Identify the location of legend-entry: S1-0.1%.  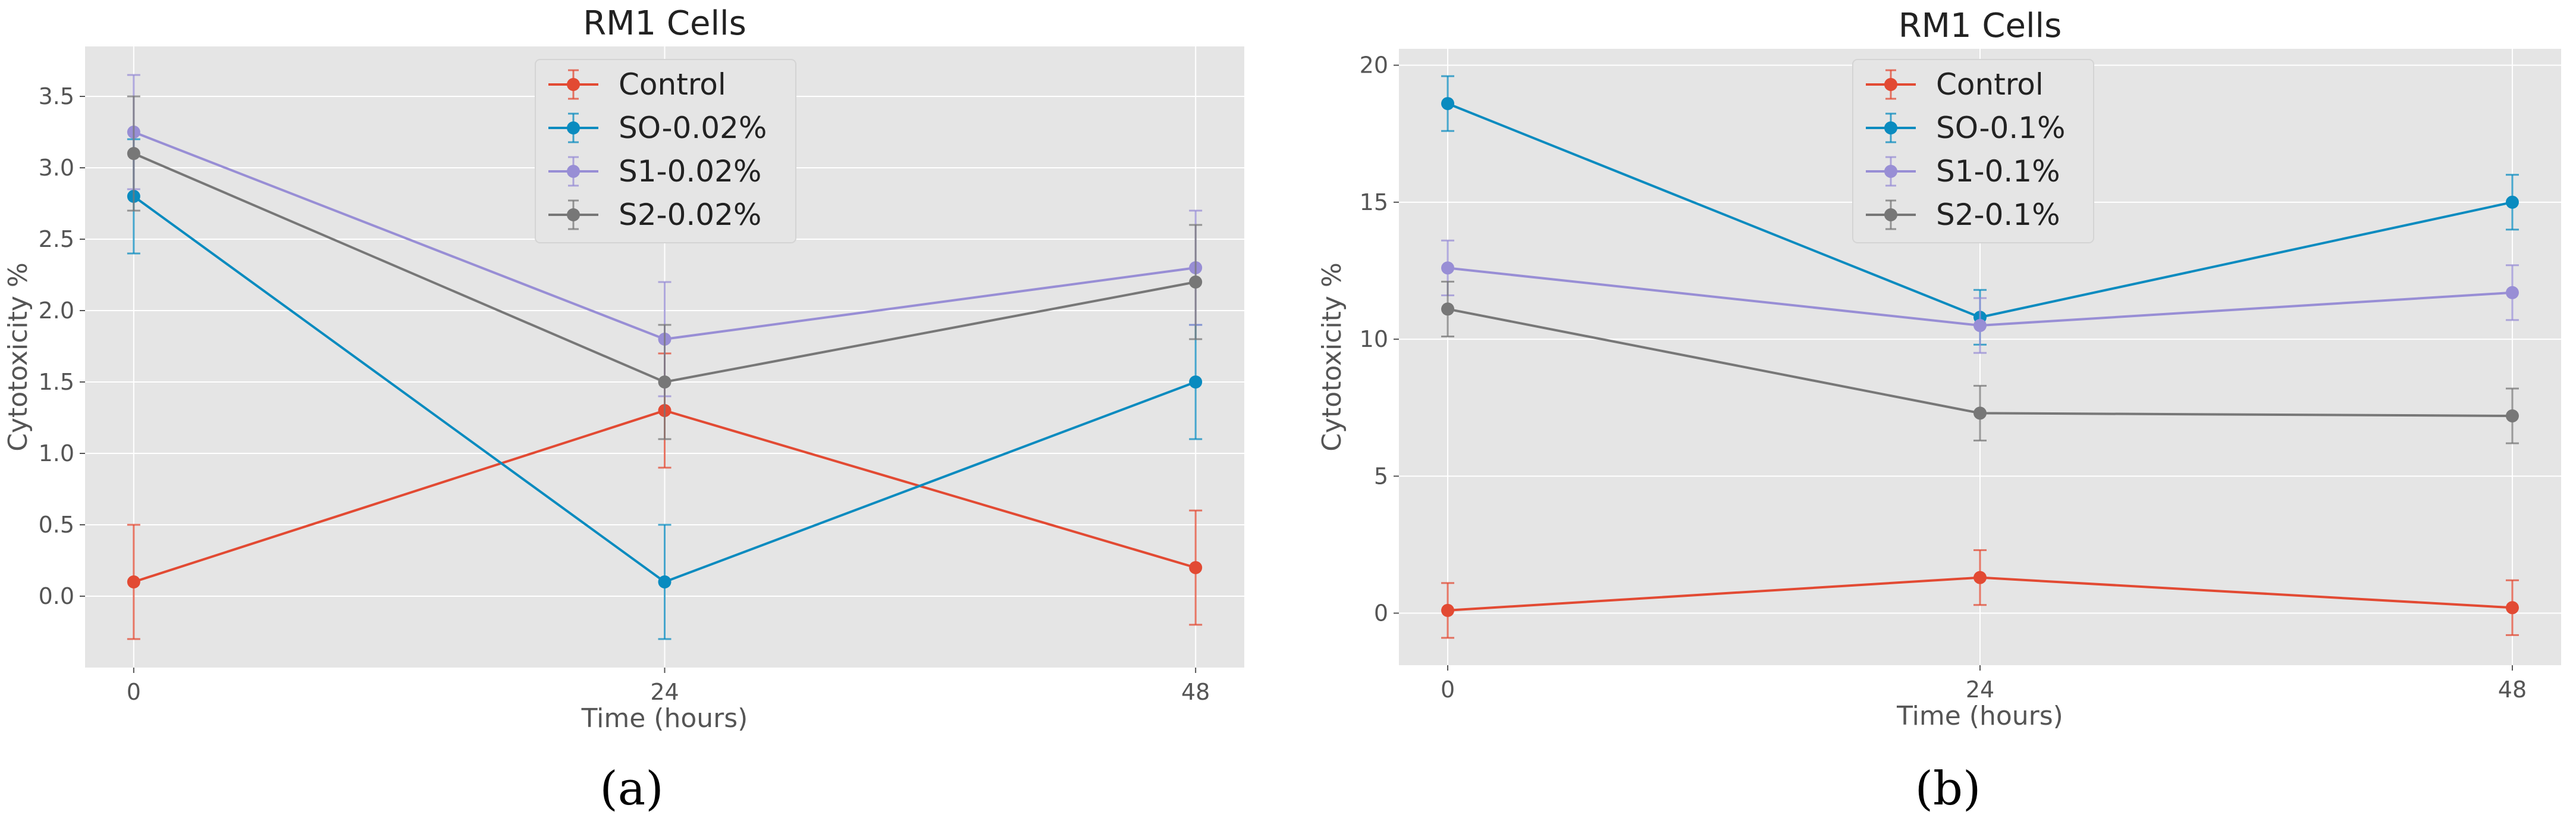
(1963, 171).